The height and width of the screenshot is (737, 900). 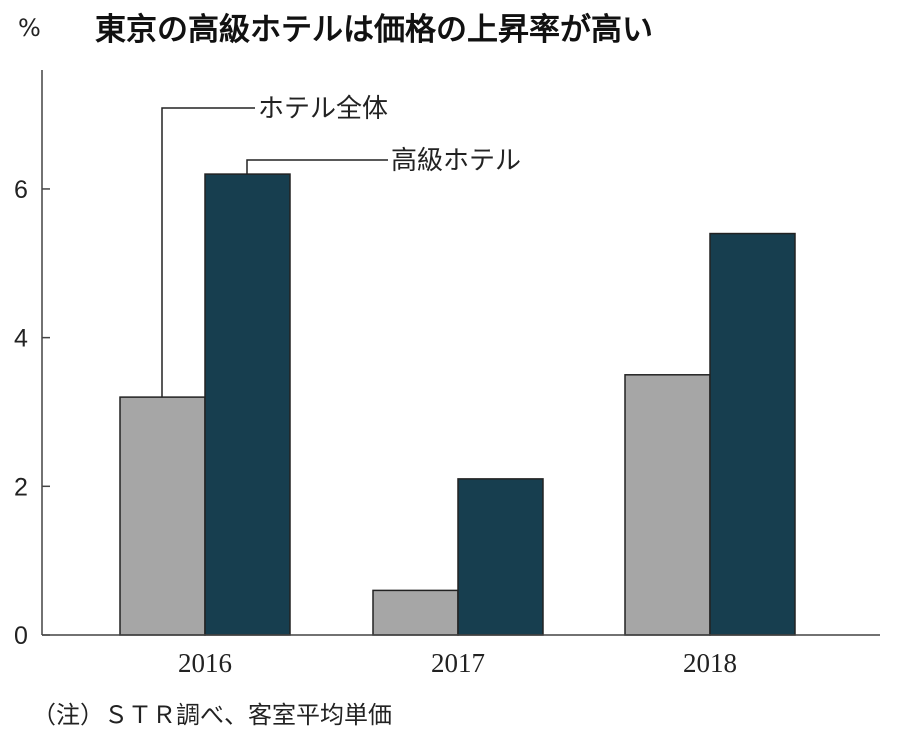 What do you see at coordinates (456, 161) in the screenshot?
I see `legend-label-luxury-hotels: 高級ホテル` at bounding box center [456, 161].